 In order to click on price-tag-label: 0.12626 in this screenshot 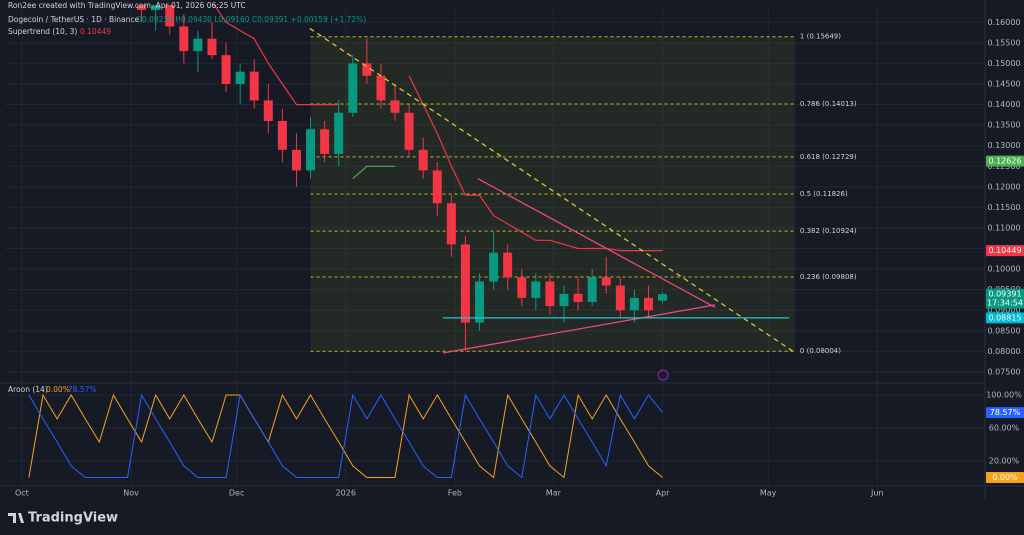, I will do `click(1004, 161)`.